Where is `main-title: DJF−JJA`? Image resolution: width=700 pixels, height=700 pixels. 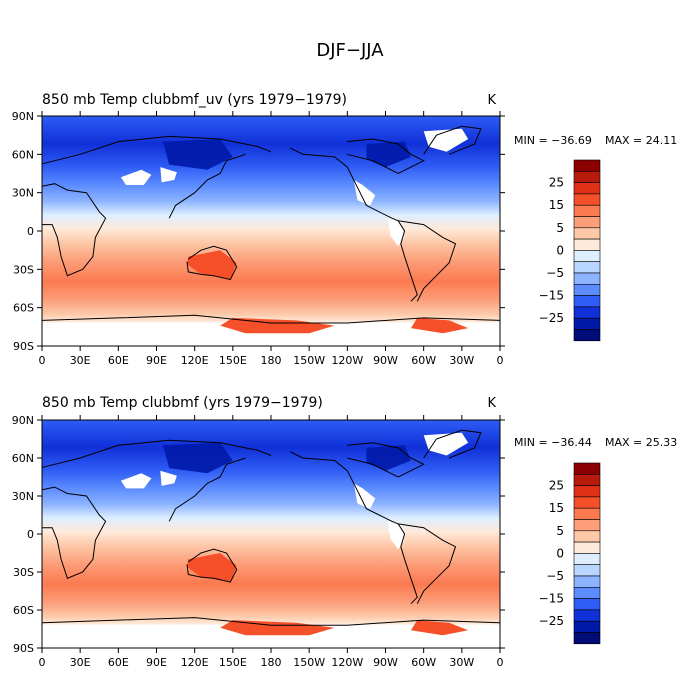 main-title: DJF−JJA is located at coordinates (350, 50).